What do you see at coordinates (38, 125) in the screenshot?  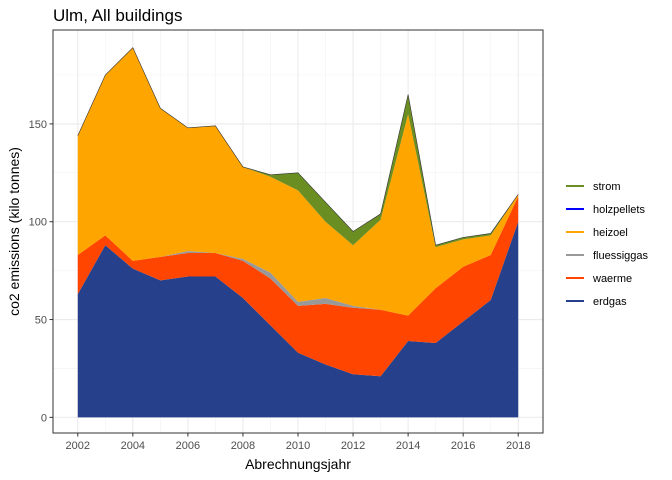 I see `y-tick-label: 150` at bounding box center [38, 125].